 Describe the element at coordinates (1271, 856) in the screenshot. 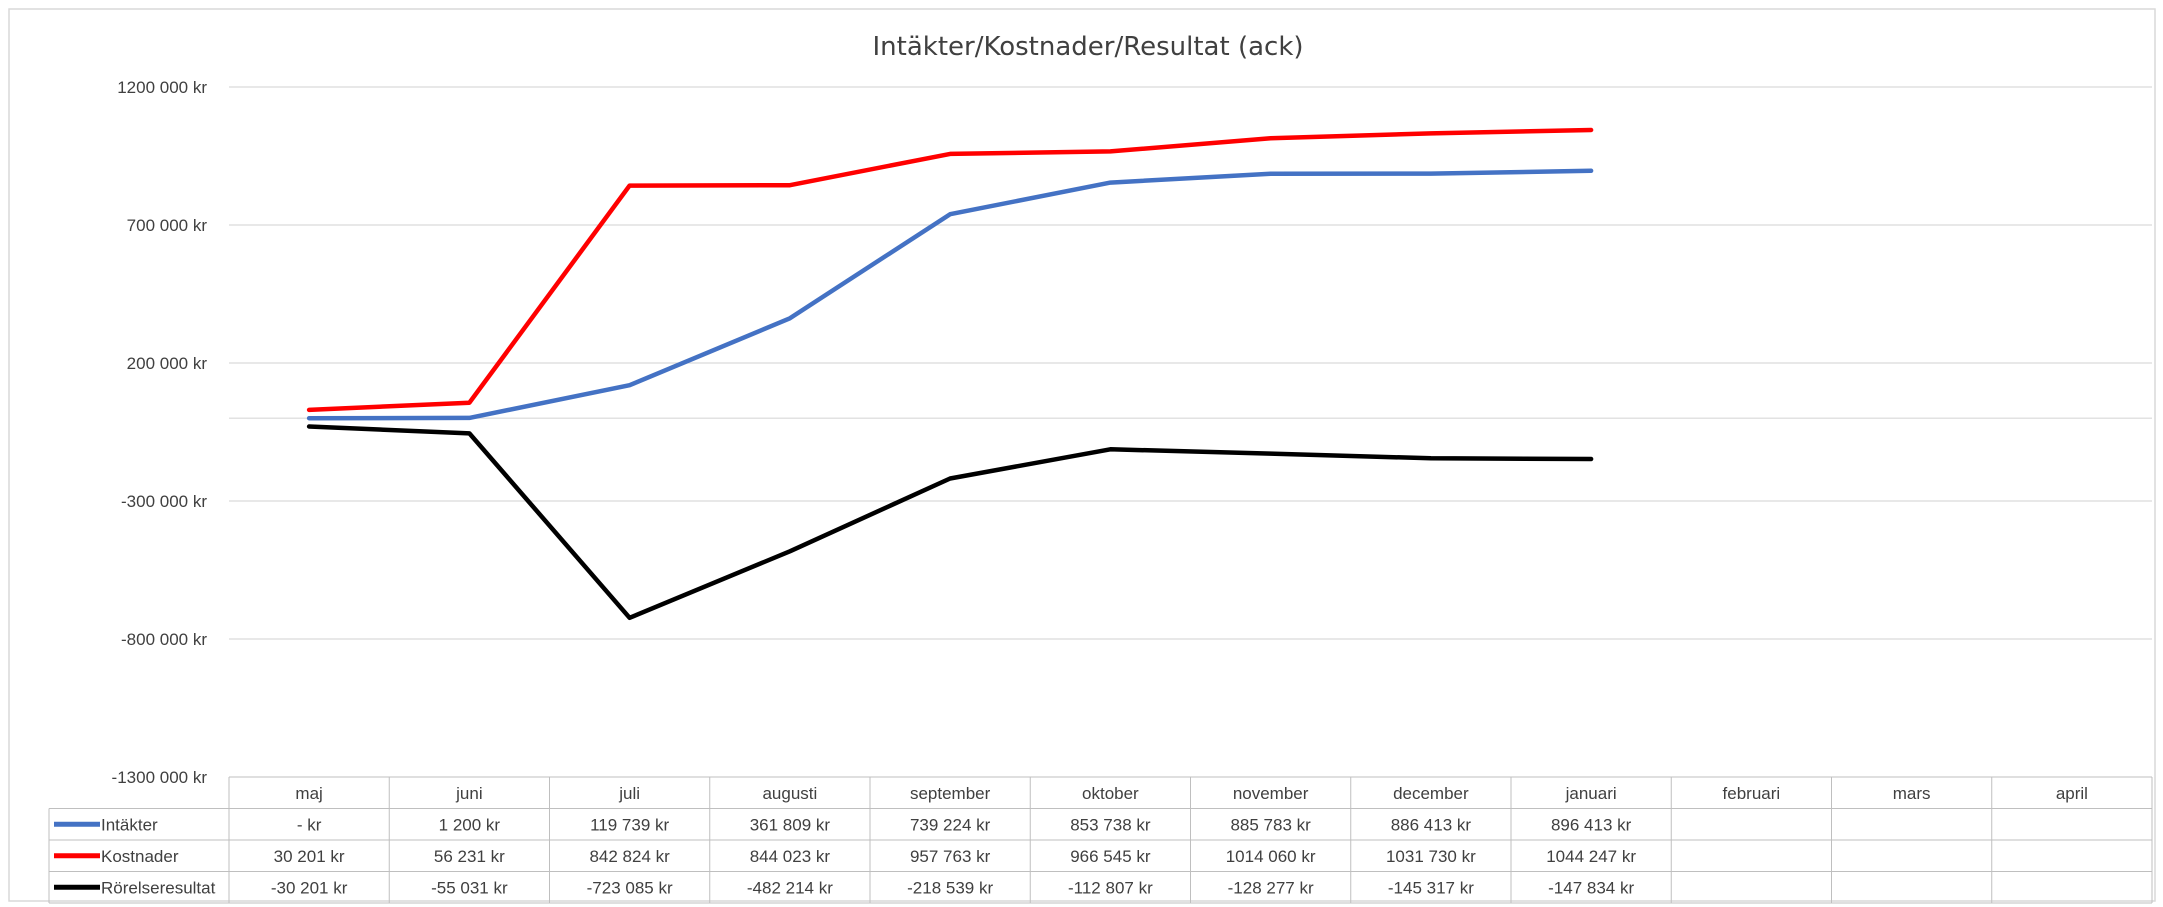

I see `data-label: 1014 060 kr` at that location.